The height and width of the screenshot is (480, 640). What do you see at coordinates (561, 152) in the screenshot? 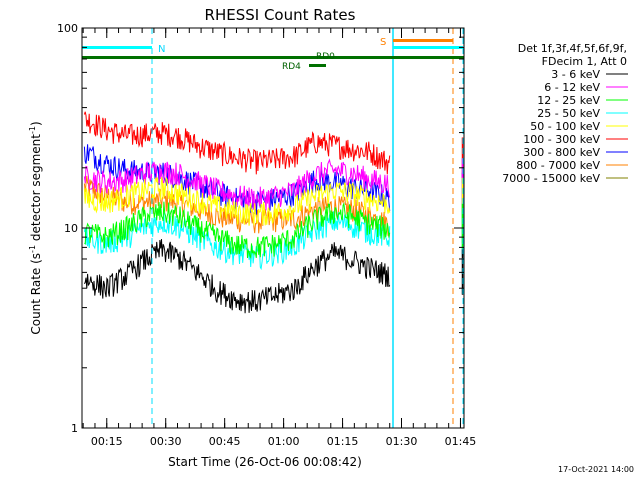
I see `legend-label-6: 300 - 800 keV` at bounding box center [561, 152].